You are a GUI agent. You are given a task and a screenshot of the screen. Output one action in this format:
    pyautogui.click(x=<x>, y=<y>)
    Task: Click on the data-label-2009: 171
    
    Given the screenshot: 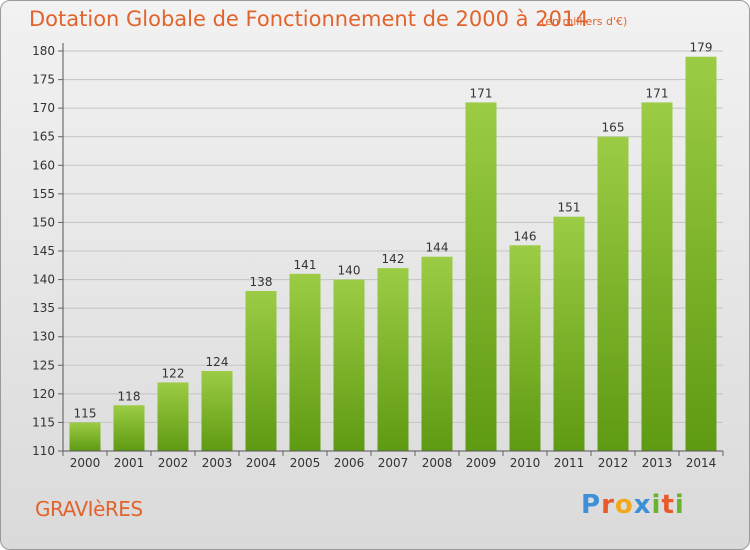 What is the action you would take?
    pyautogui.click(x=481, y=93)
    